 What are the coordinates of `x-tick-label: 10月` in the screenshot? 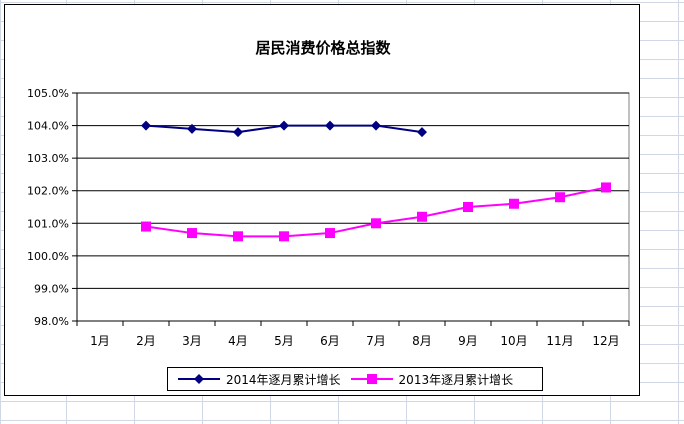 It's located at (513, 341).